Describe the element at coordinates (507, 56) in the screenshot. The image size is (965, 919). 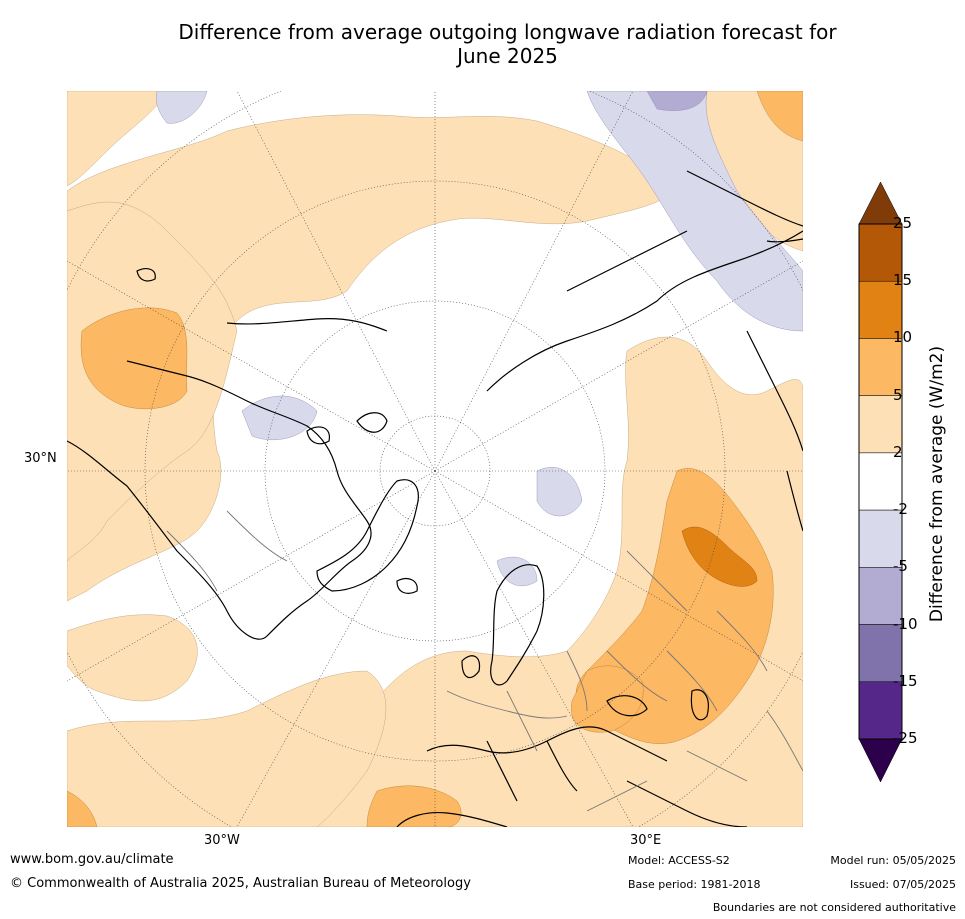
I see `map-title-line-2: June 2025` at that location.